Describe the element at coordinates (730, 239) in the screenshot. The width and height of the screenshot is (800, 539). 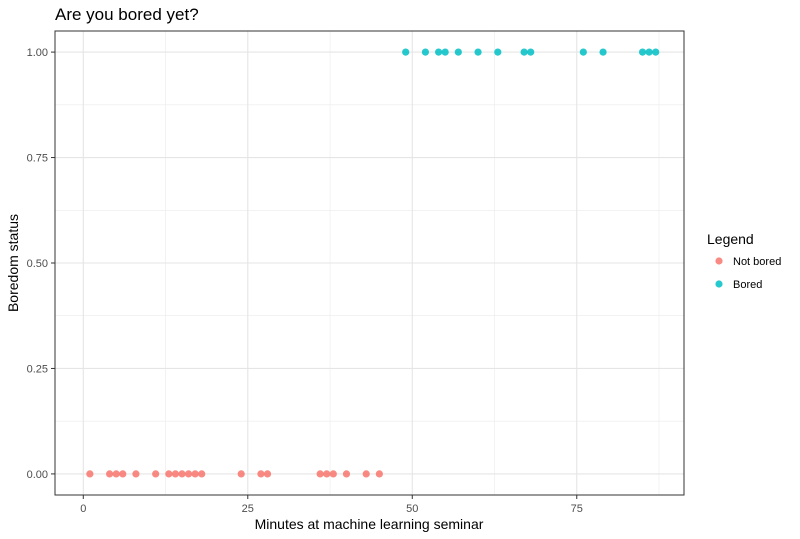
I see `legend-title: Legend` at that location.